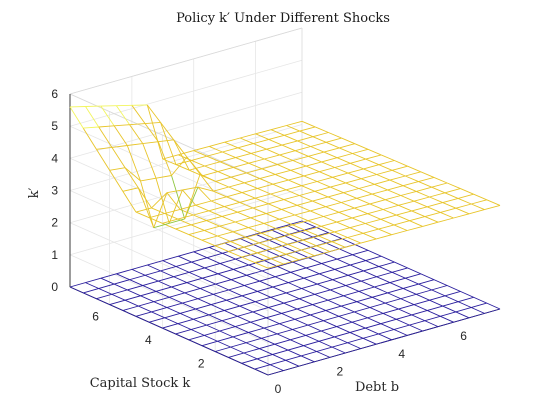 The width and height of the screenshot is (560, 420). I want to click on z-tick-label: 0, so click(54, 287).